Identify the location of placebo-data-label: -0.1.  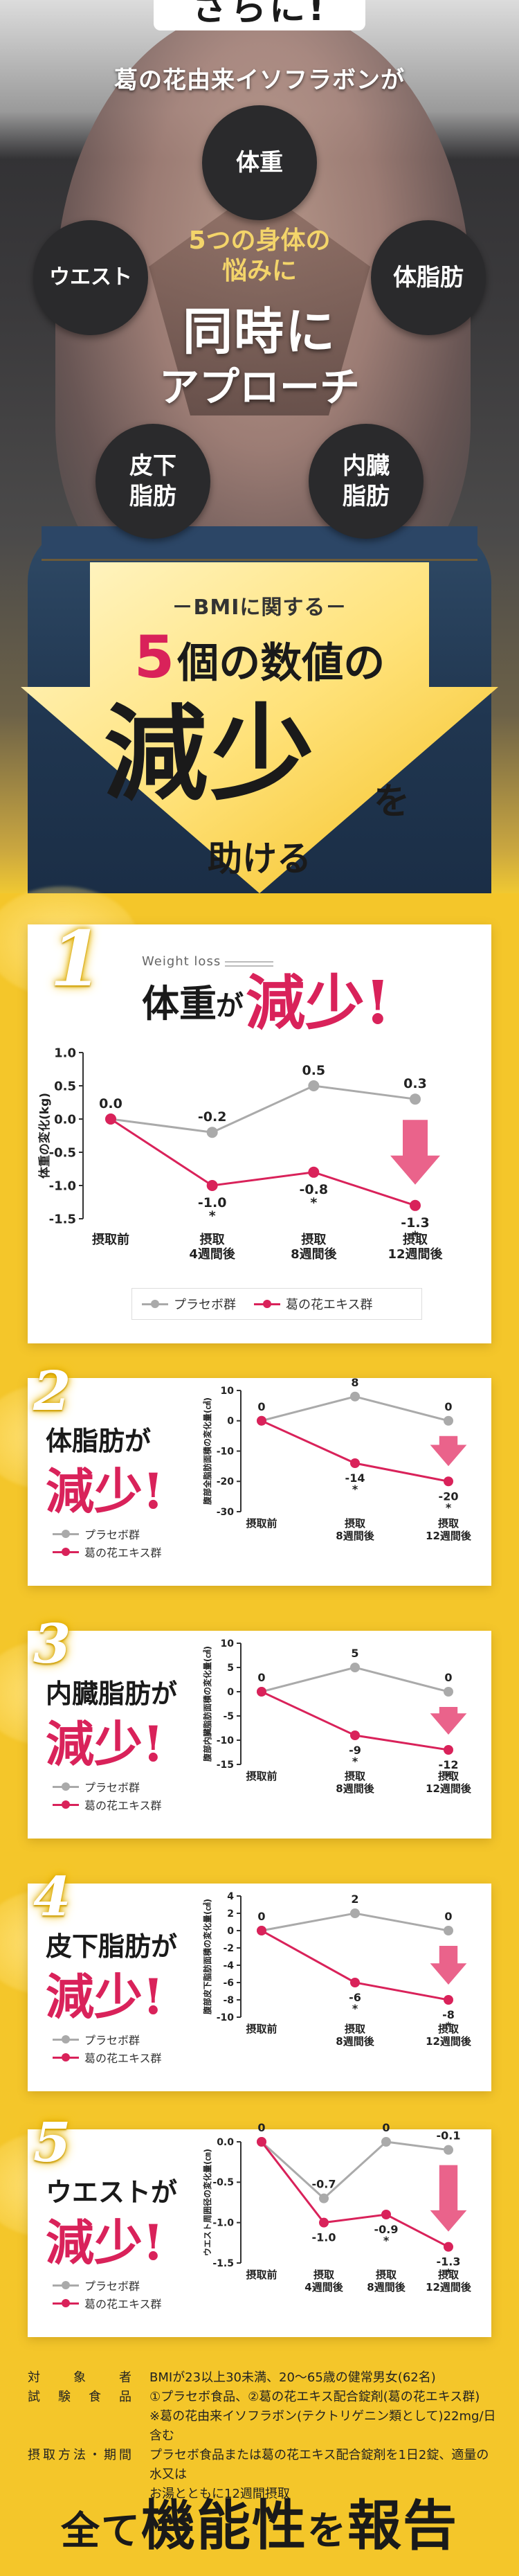
(449, 2136).